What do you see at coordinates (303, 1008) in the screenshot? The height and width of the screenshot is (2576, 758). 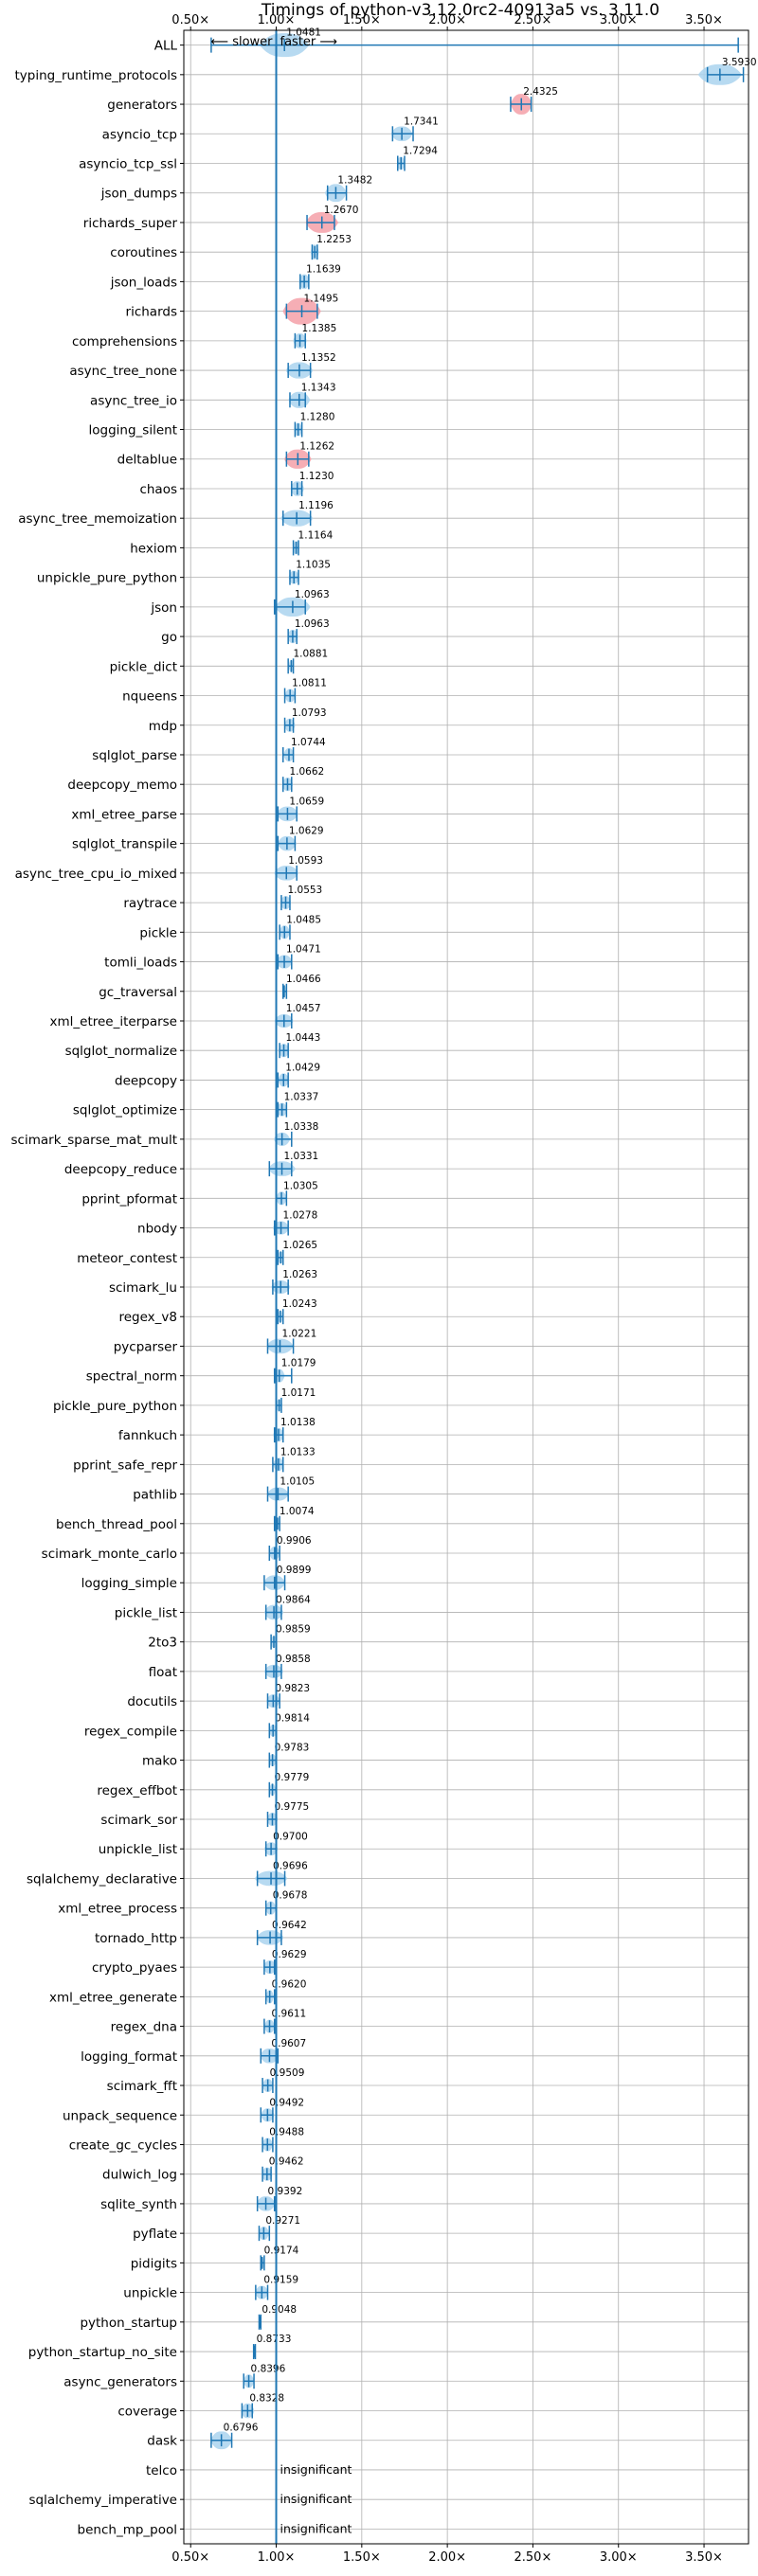 I see `value-label: 1.0457` at bounding box center [303, 1008].